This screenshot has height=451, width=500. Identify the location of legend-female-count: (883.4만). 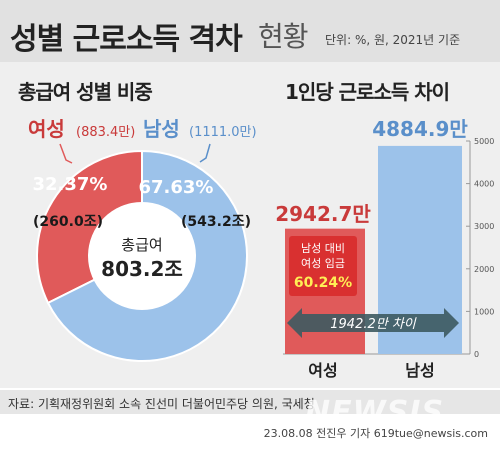
(105, 132).